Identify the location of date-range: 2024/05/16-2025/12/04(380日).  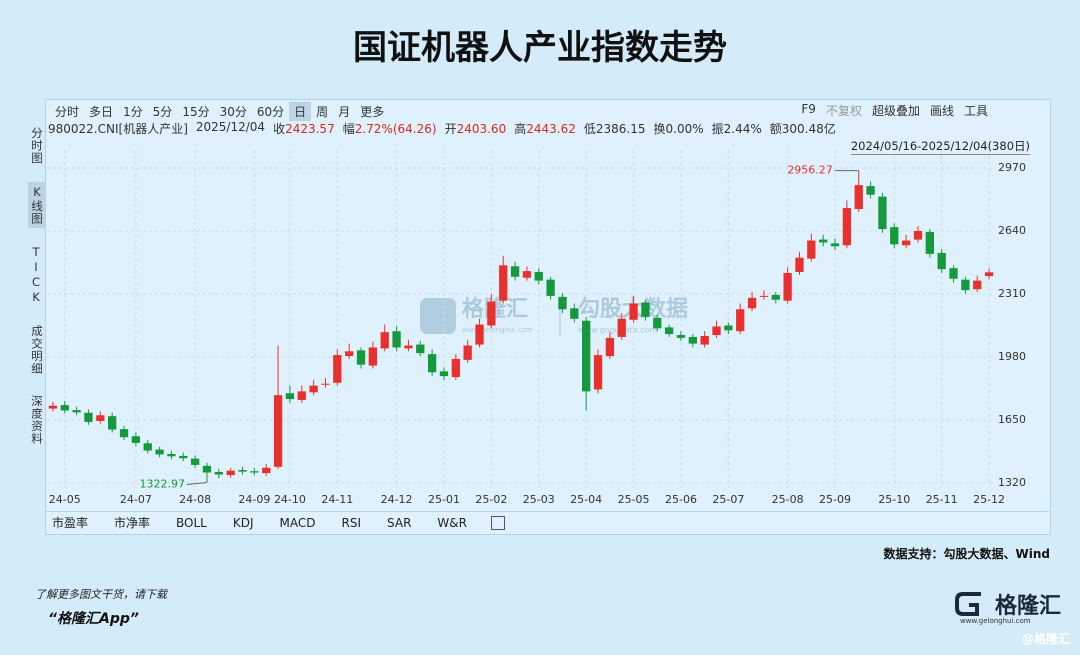
(940, 147).